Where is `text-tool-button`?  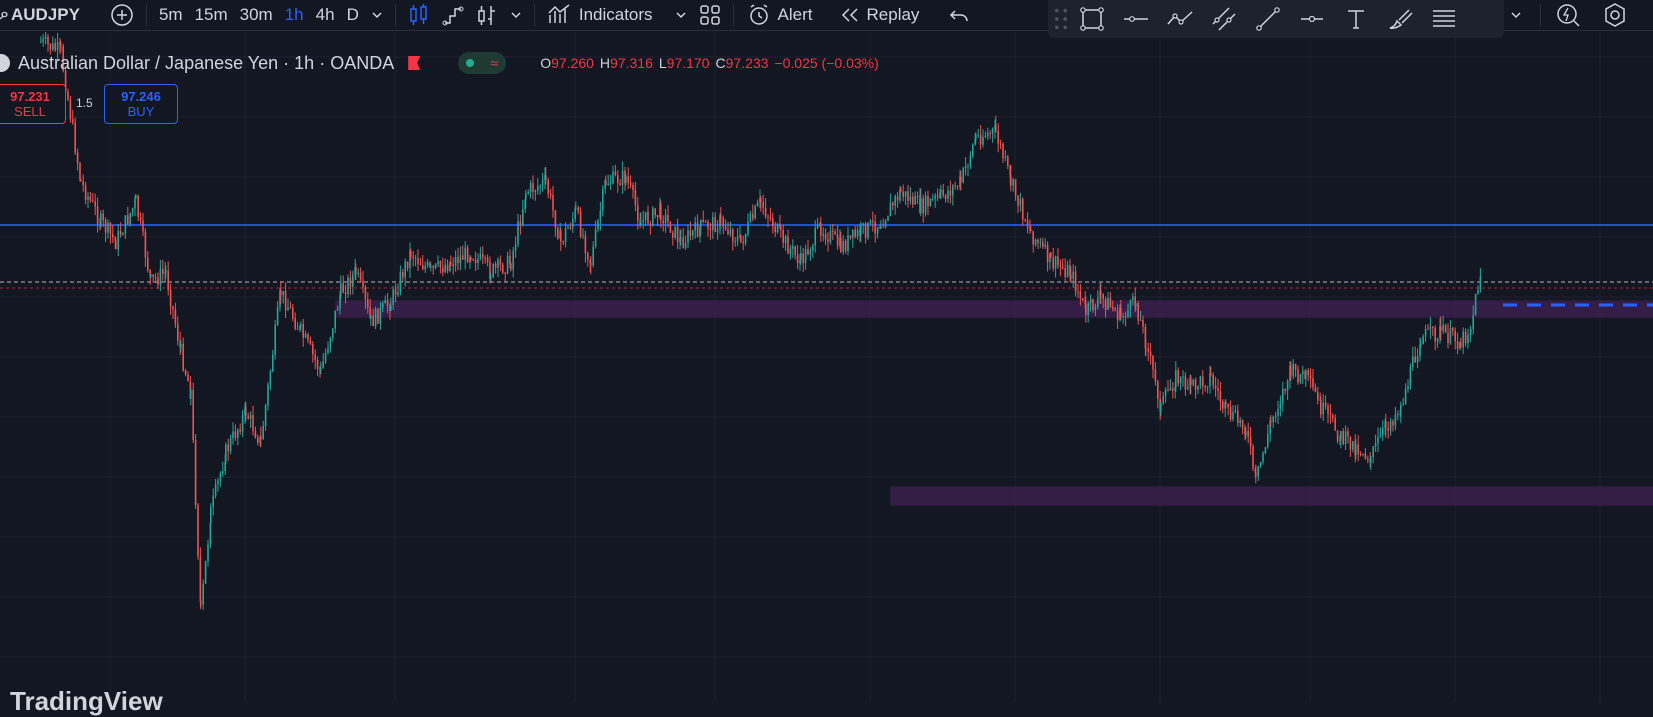
text-tool-button is located at coordinates (1356, 19).